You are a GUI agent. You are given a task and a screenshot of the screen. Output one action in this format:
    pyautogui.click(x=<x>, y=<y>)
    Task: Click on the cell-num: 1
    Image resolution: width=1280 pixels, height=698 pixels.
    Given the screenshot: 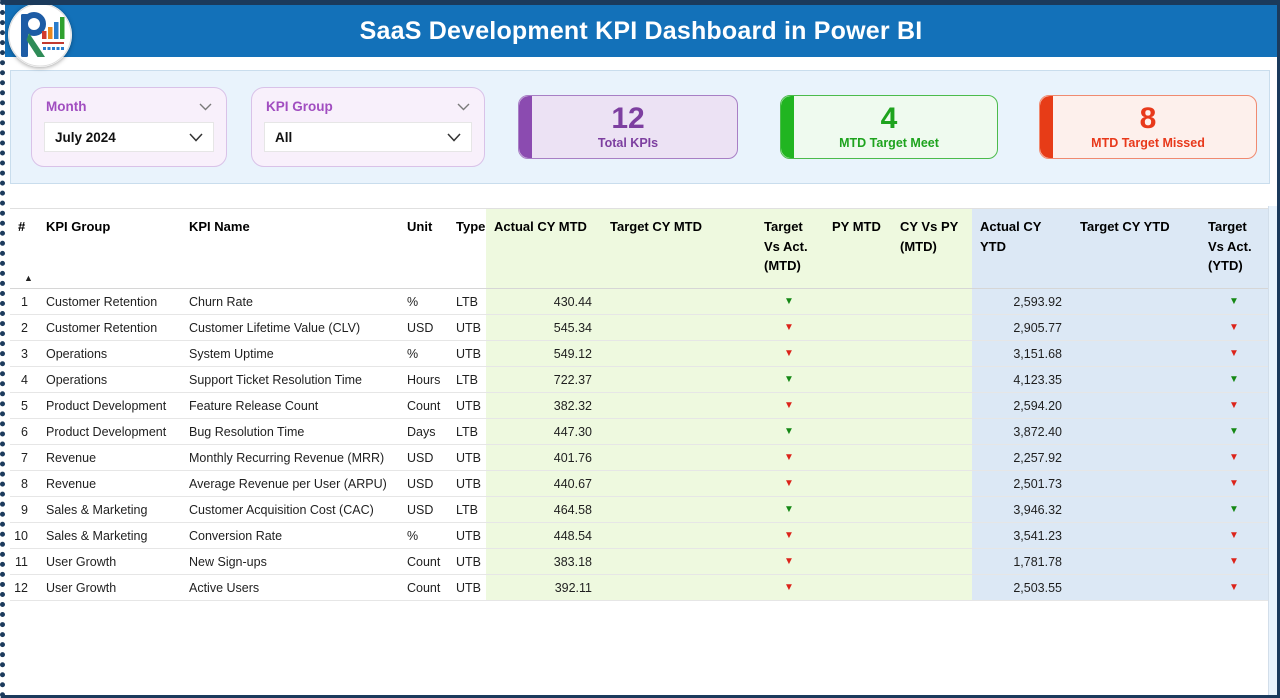 What is the action you would take?
    pyautogui.click(x=24, y=301)
    